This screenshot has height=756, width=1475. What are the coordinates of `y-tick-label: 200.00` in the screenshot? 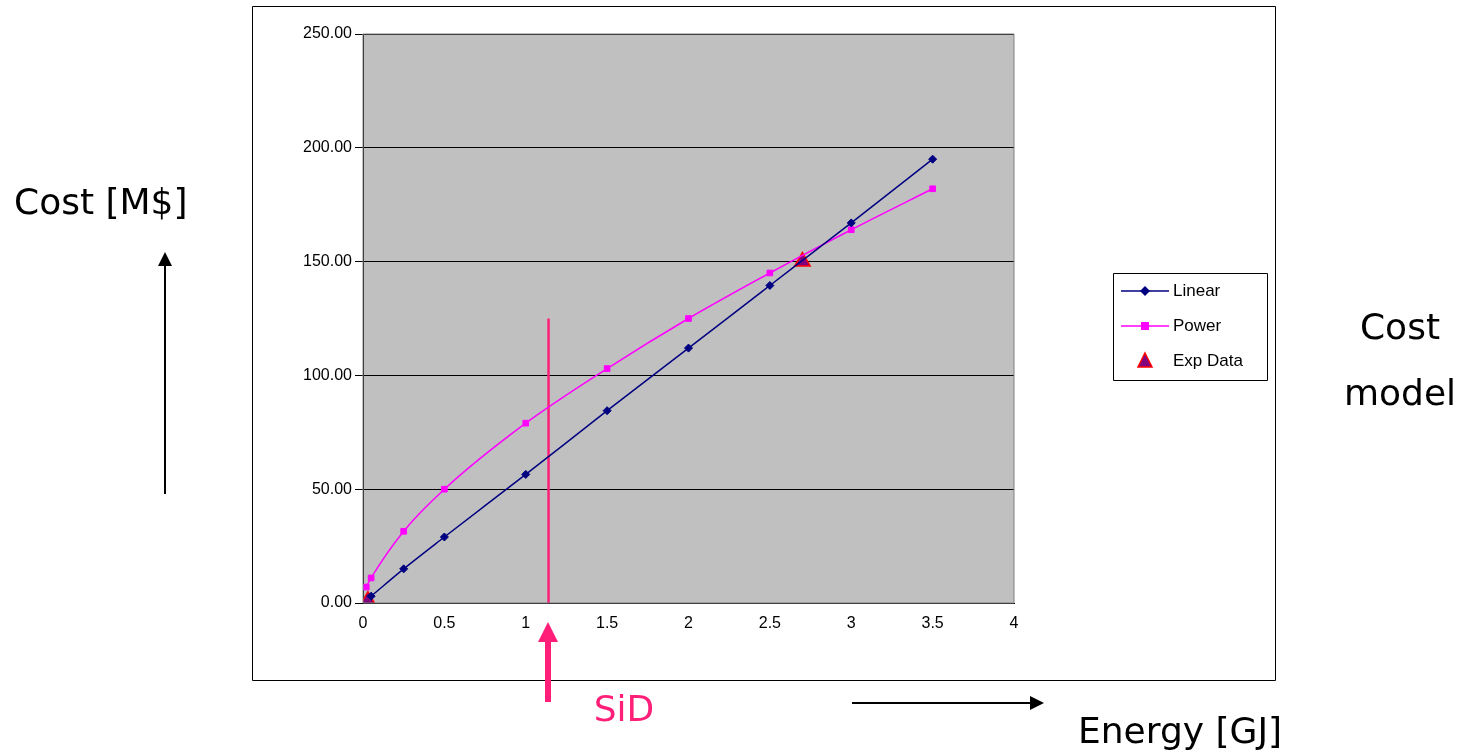 It's located at (328, 147).